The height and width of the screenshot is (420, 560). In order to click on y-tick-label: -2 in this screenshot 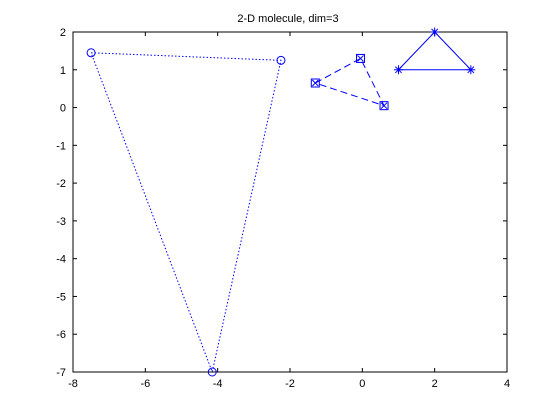, I will do `click(61, 184)`.